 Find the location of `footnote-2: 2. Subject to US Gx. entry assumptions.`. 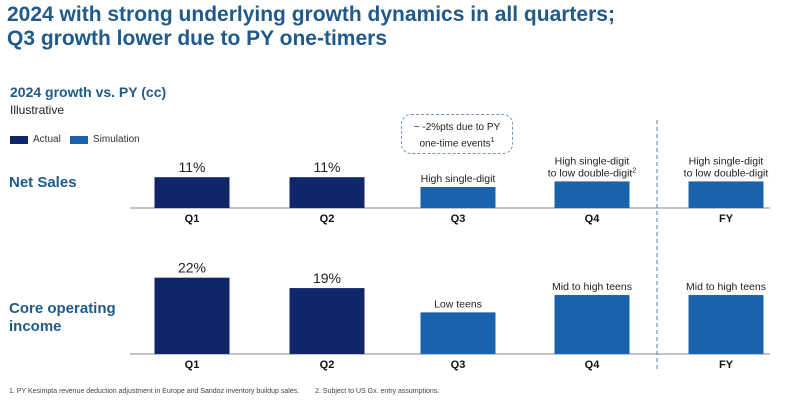

footnote-2: 2. Subject to US Gx. entry assumptions. is located at coordinates (377, 391).